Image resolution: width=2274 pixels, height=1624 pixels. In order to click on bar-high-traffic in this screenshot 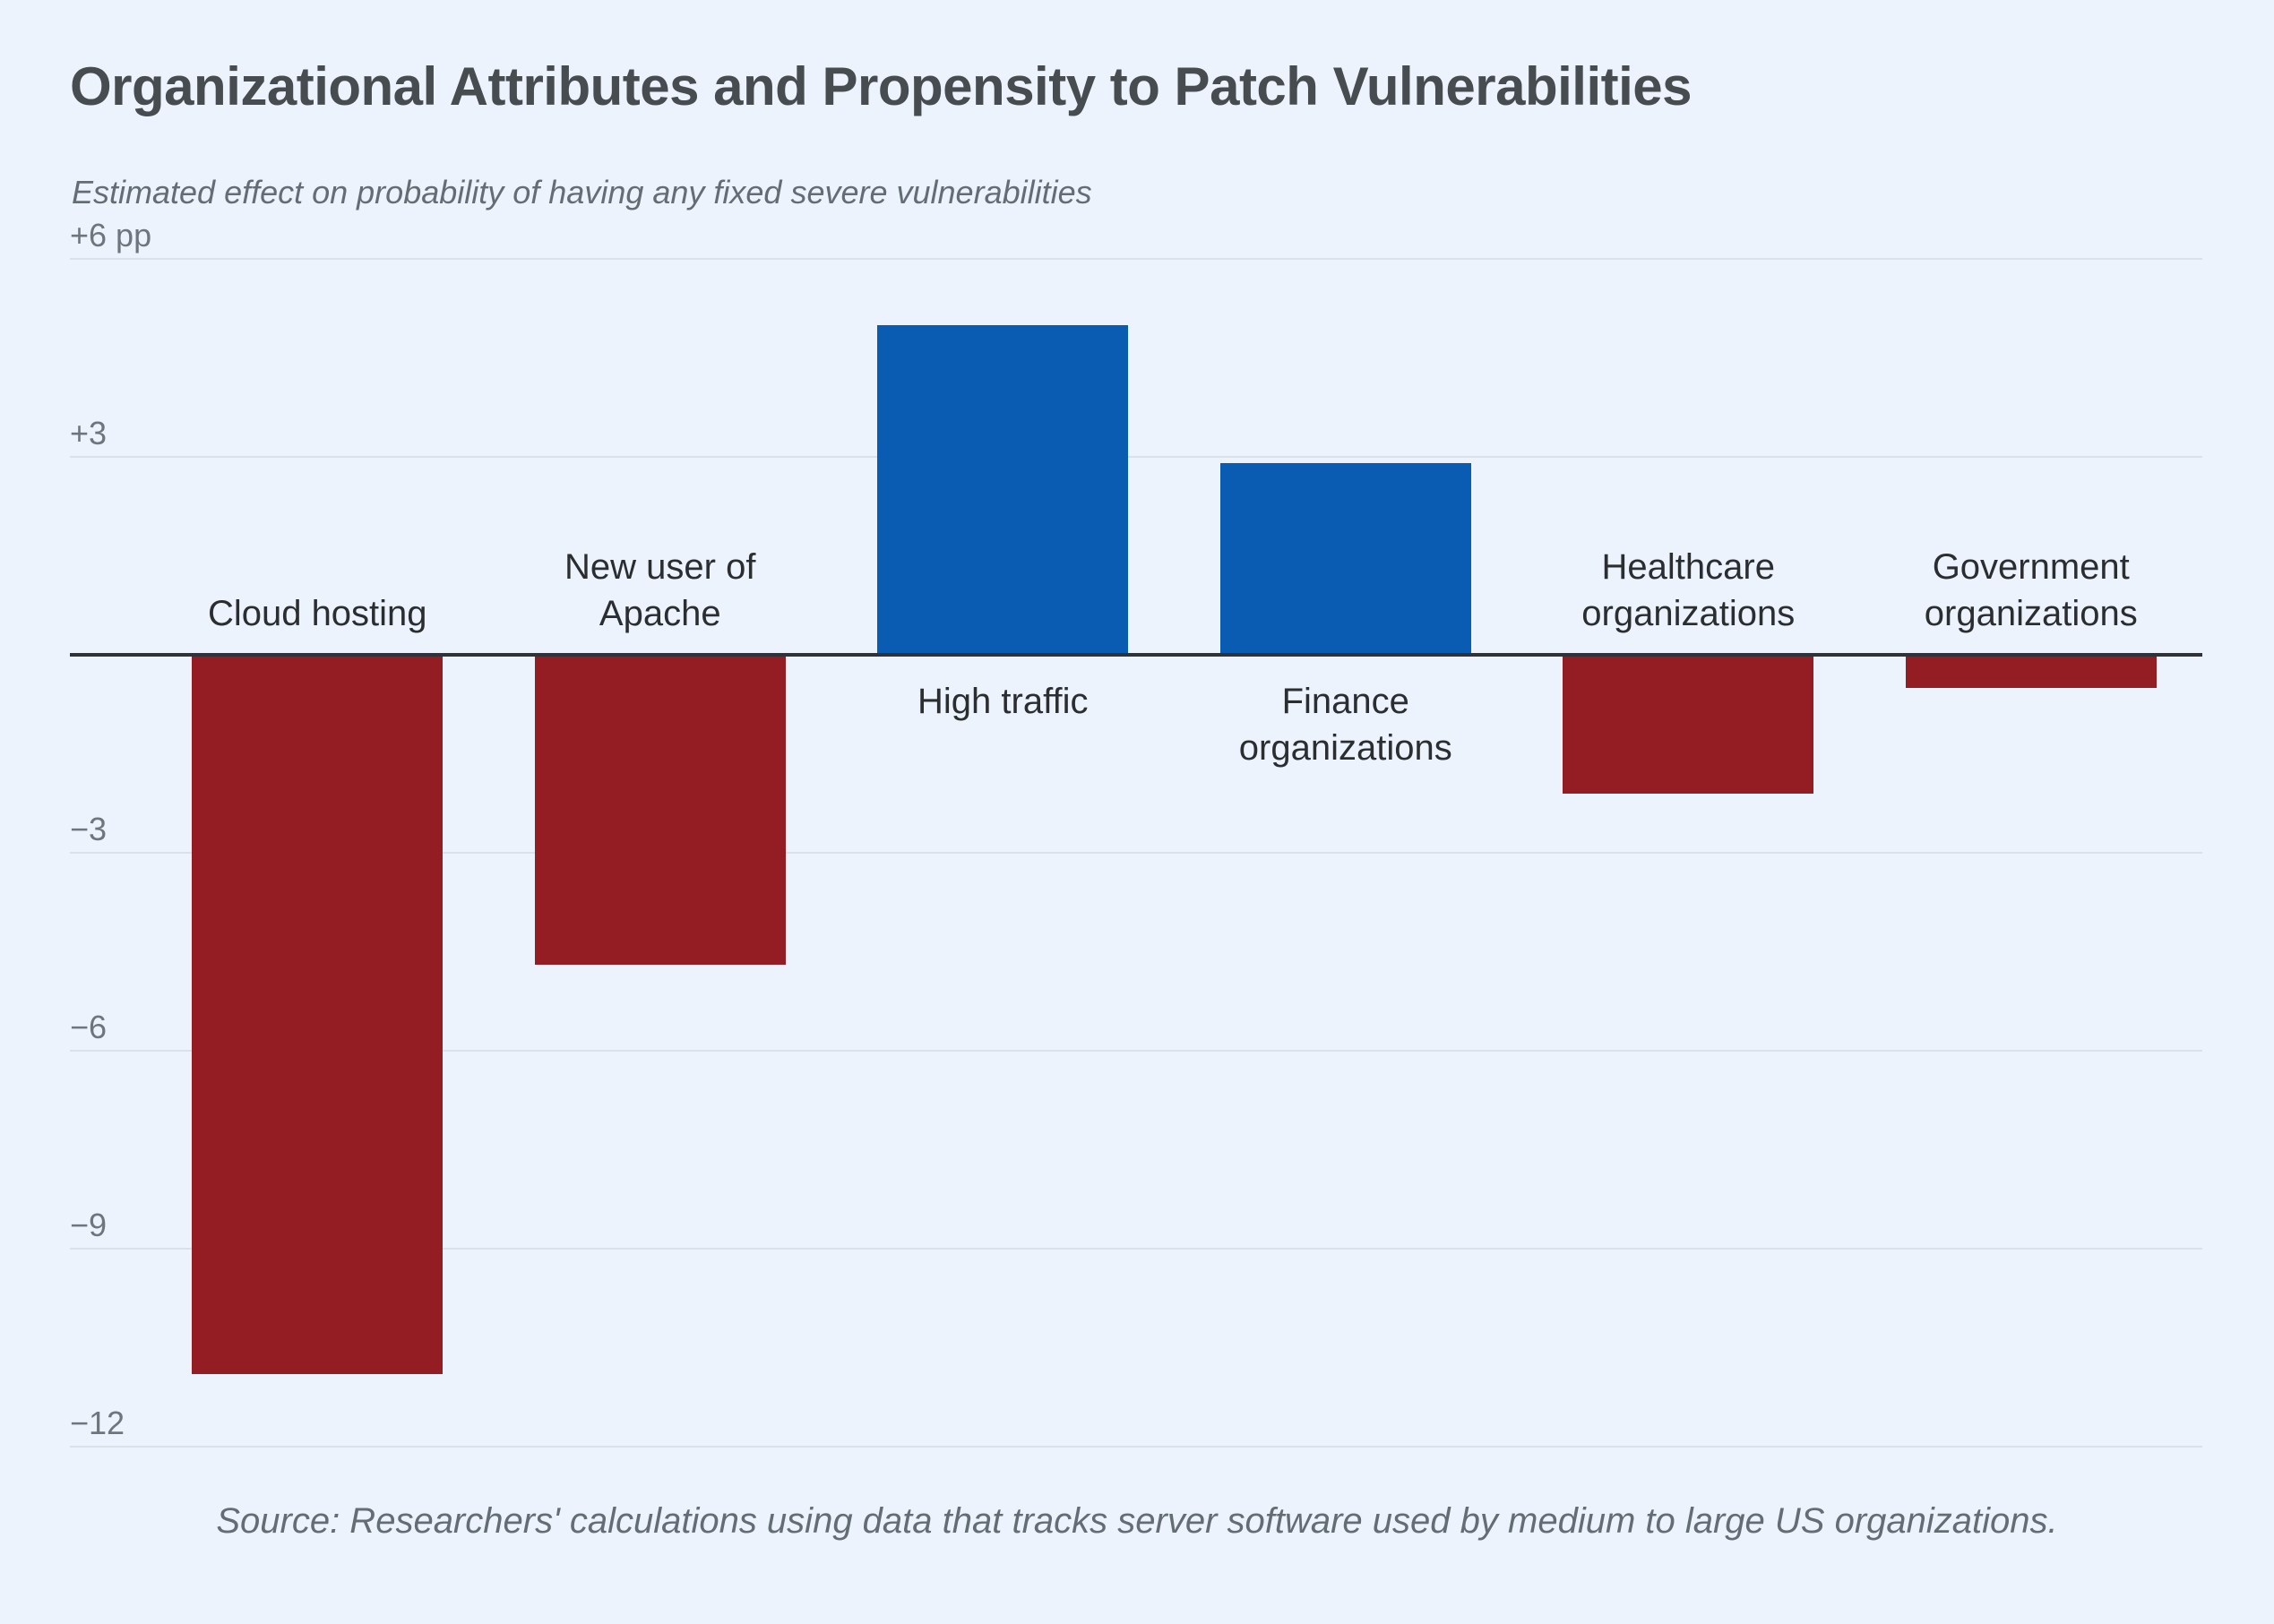, I will do `click(1003, 489)`.